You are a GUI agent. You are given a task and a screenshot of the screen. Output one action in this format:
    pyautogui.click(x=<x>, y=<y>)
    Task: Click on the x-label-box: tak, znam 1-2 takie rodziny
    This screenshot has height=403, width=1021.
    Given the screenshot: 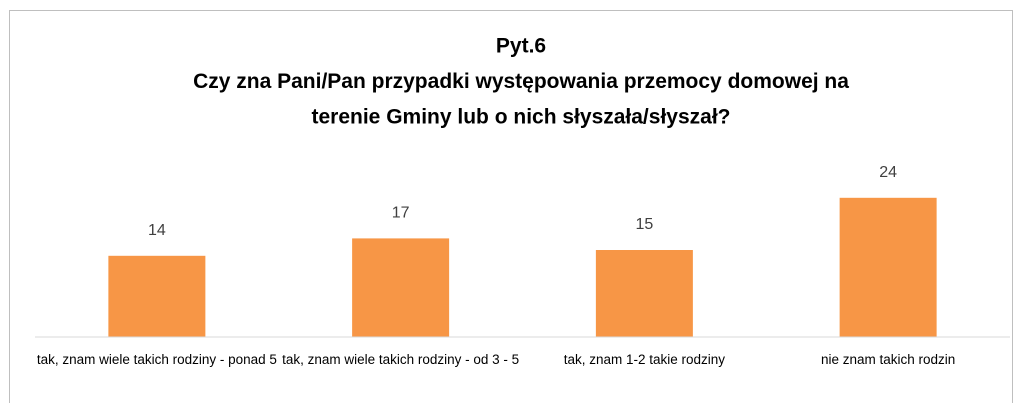 What is the action you would take?
    pyautogui.click(x=644, y=359)
    